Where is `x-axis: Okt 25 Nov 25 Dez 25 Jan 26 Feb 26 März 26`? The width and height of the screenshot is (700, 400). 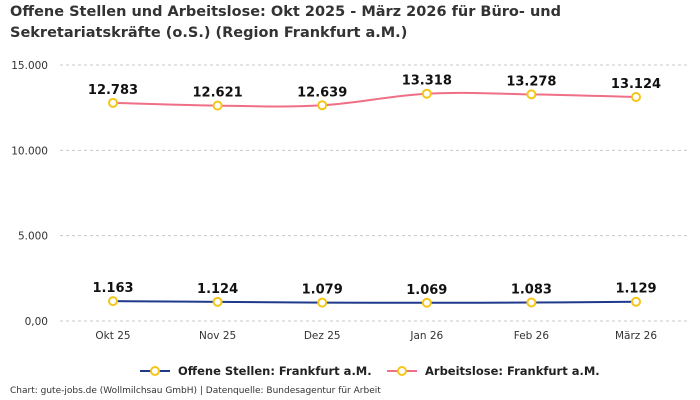 x-axis: Okt 25 Nov 25 Dez 25 Jan 26 Feb 26 März 26 is located at coordinates (376, 336).